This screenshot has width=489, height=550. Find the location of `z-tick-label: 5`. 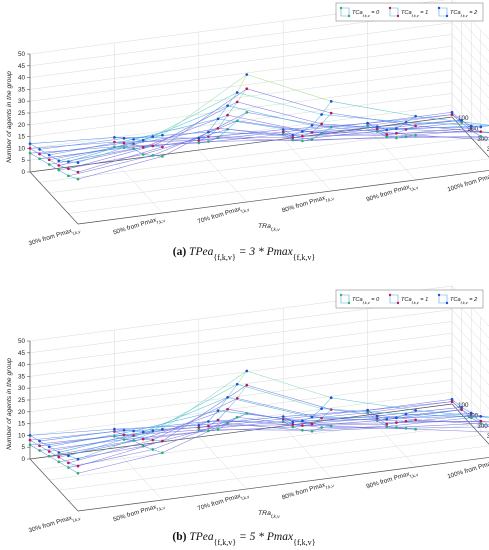

z-tick-label: 5 is located at coordinates (23, 160).